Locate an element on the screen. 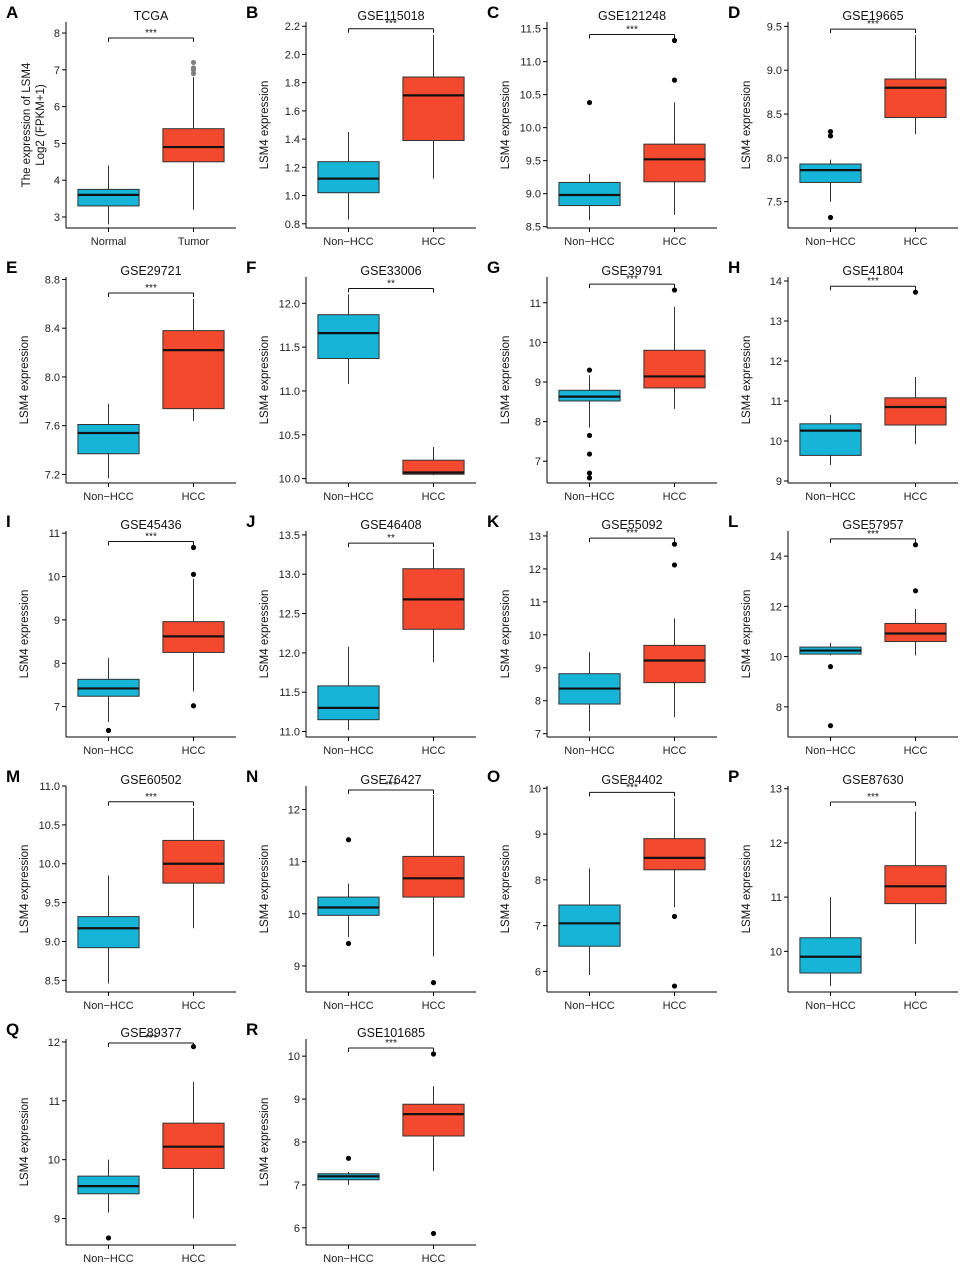  y-tick-label: 10 is located at coordinates (294, 915).